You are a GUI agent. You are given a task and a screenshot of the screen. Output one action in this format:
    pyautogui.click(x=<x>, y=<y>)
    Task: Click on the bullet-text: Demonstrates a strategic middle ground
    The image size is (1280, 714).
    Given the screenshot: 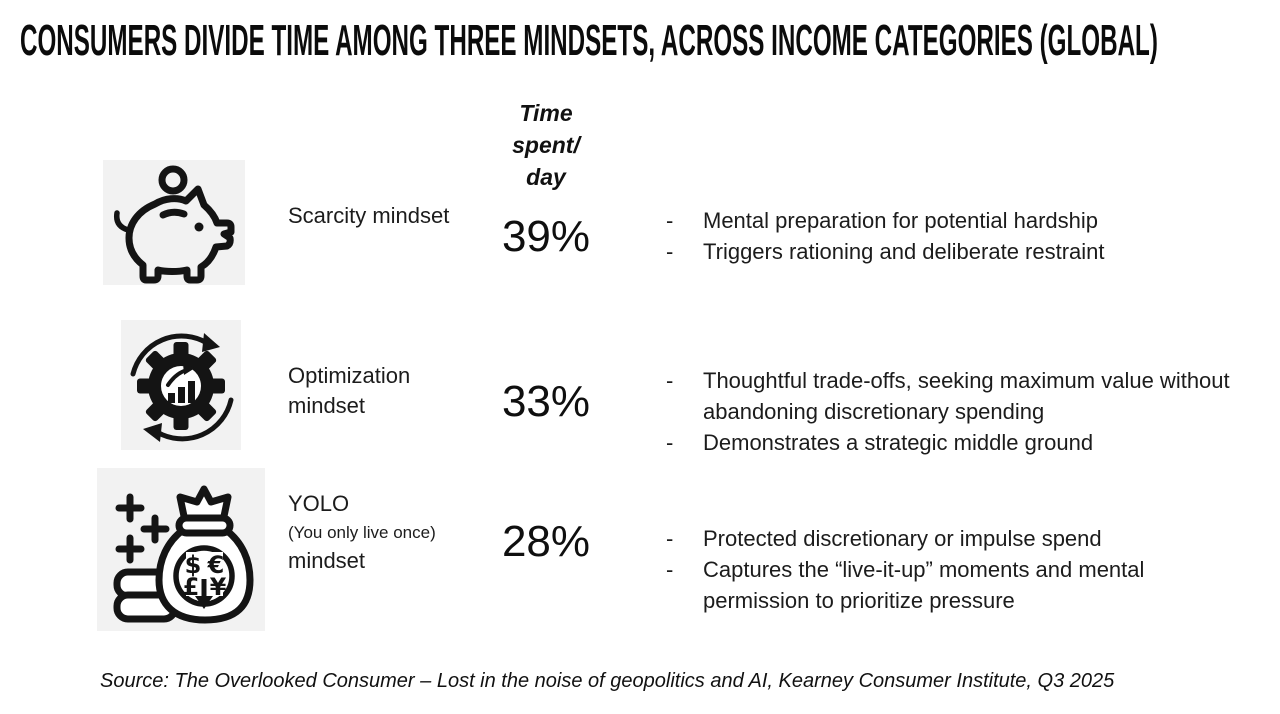 What is the action you would take?
    pyautogui.click(x=898, y=442)
    